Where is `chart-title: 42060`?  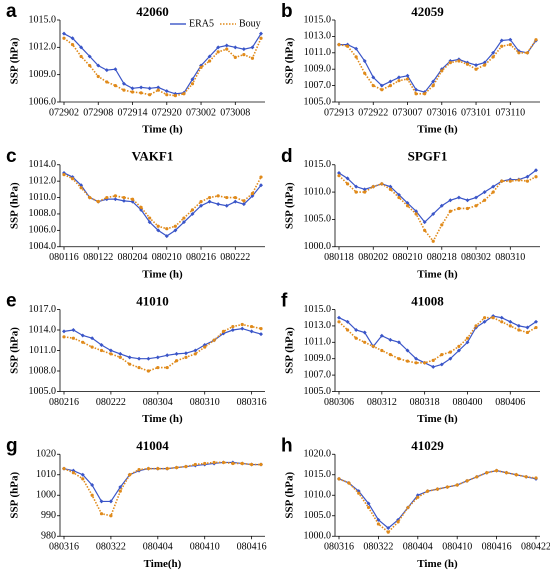 chart-title: 42060 is located at coordinates (152, 11).